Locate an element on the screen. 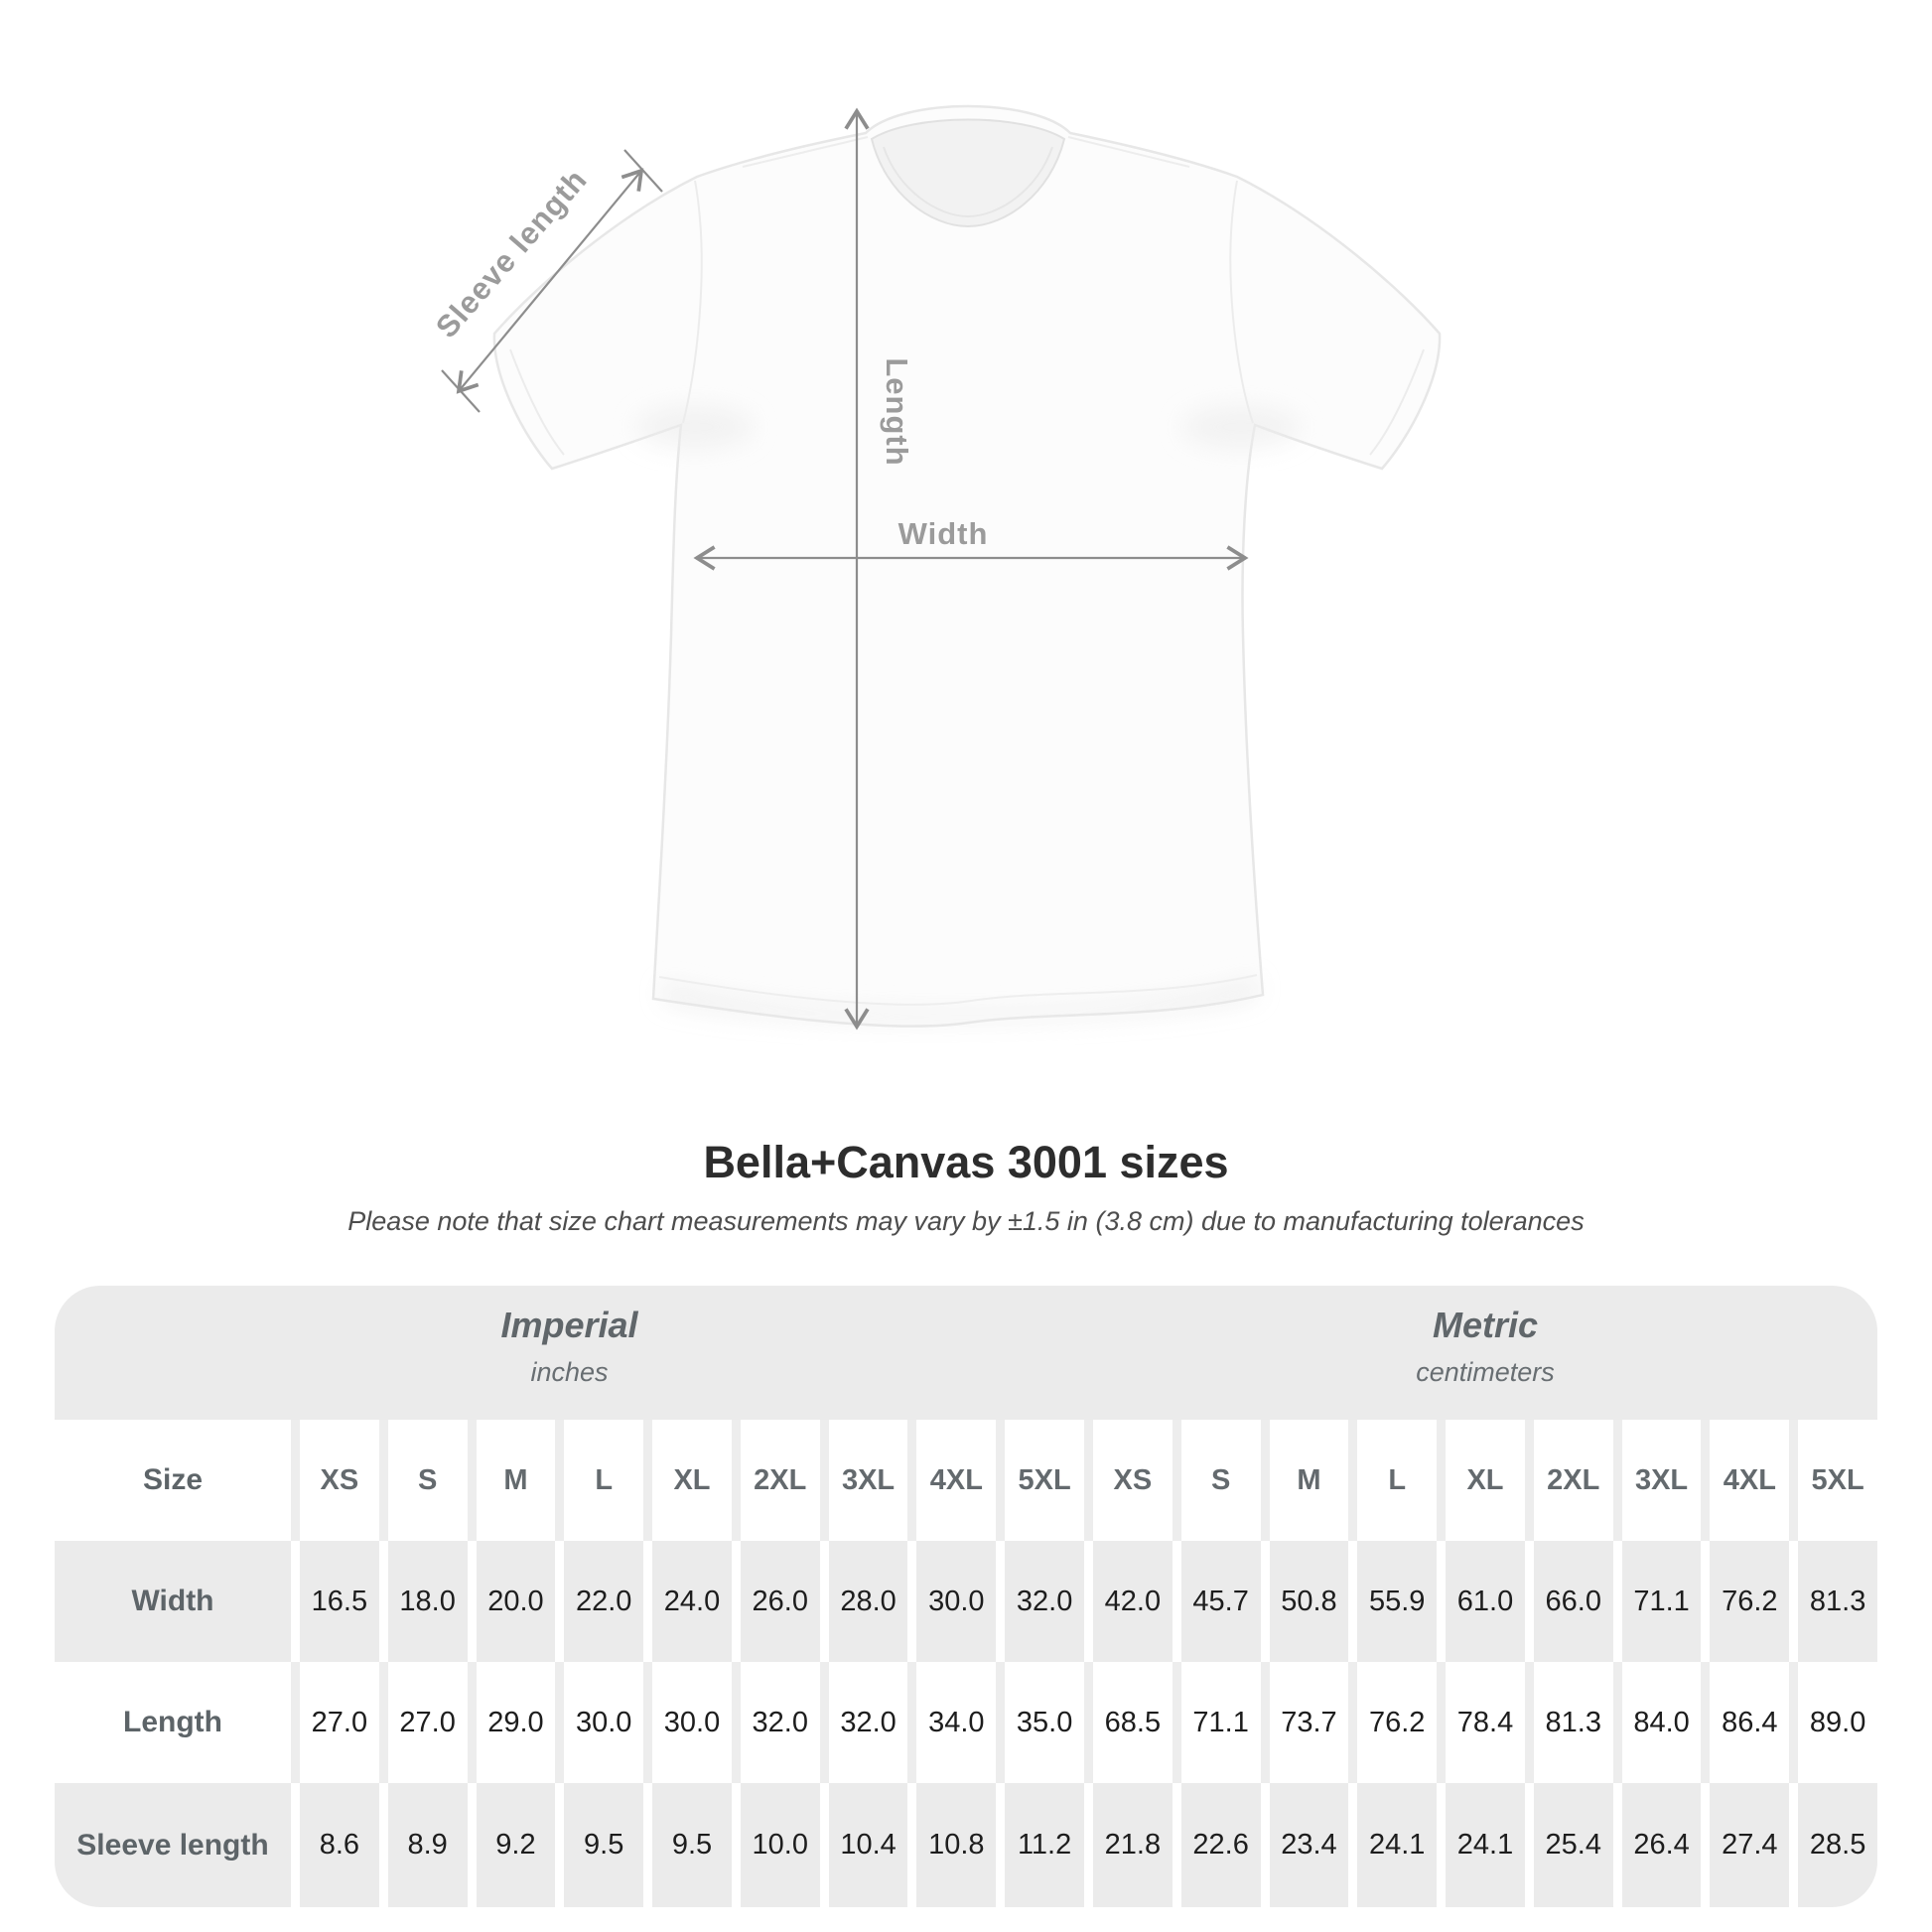 The height and width of the screenshot is (1932, 1932). imperial-title: Imperial is located at coordinates (569, 1325).